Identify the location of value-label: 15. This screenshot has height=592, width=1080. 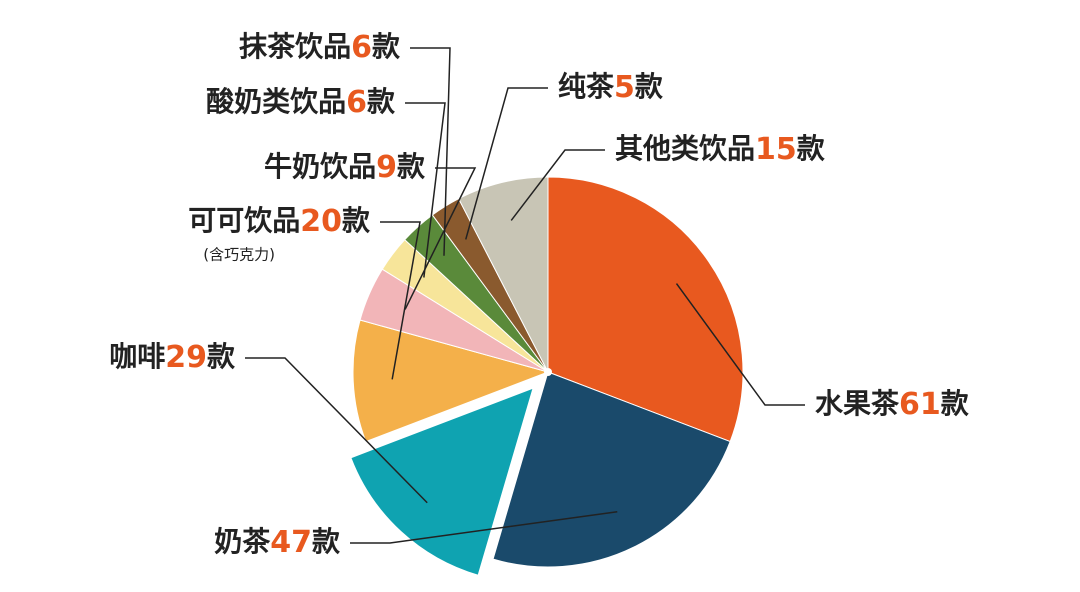
(776, 149).